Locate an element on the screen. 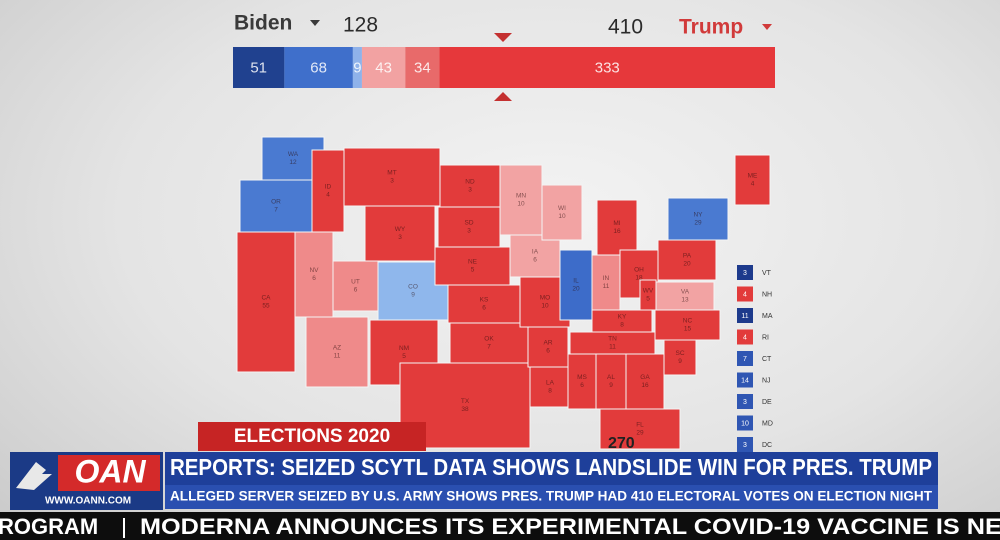  state-votes: 15 is located at coordinates (688, 329).